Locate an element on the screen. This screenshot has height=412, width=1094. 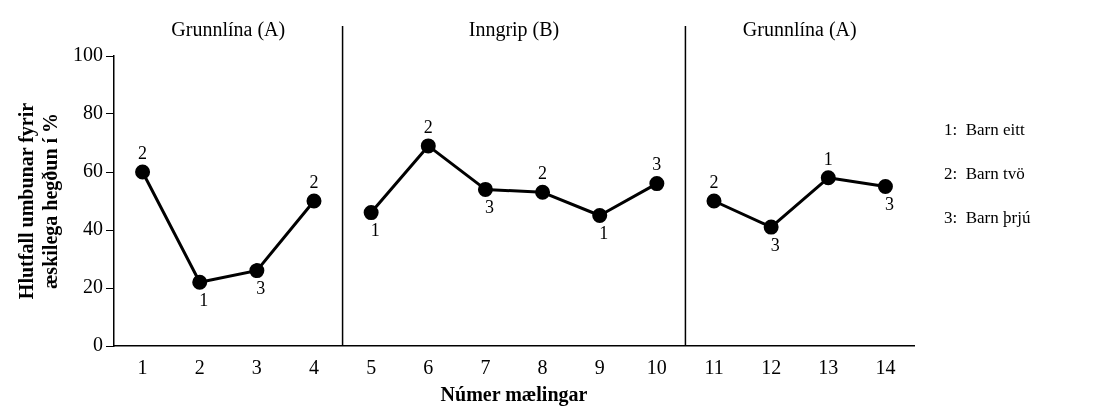
x-tick-label: 6 is located at coordinates (428, 367).